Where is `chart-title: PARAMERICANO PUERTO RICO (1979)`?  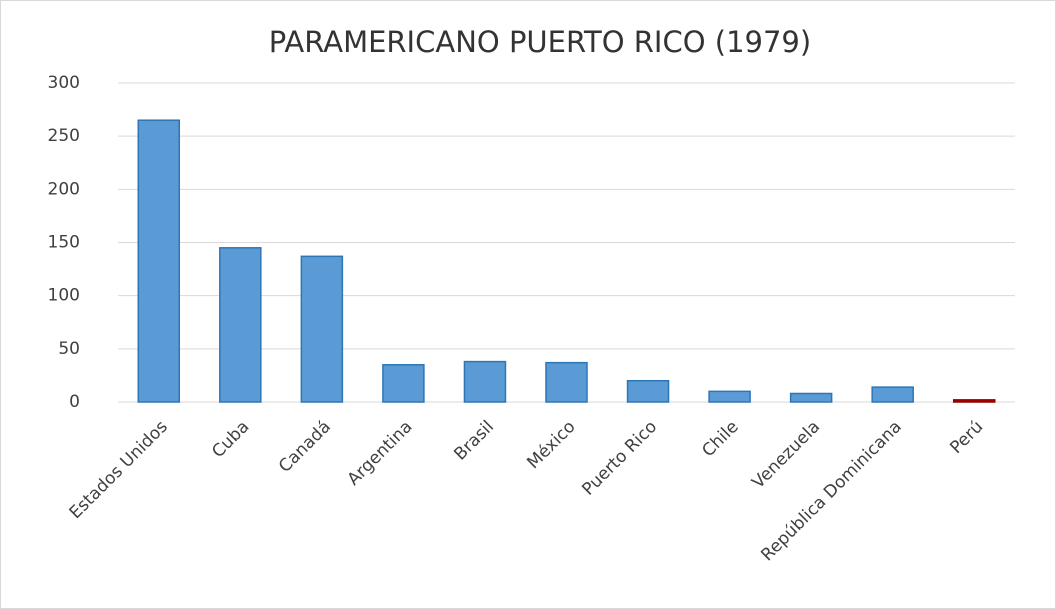
chart-title: PARAMERICANO PUERTO RICO (1979) is located at coordinates (540, 42).